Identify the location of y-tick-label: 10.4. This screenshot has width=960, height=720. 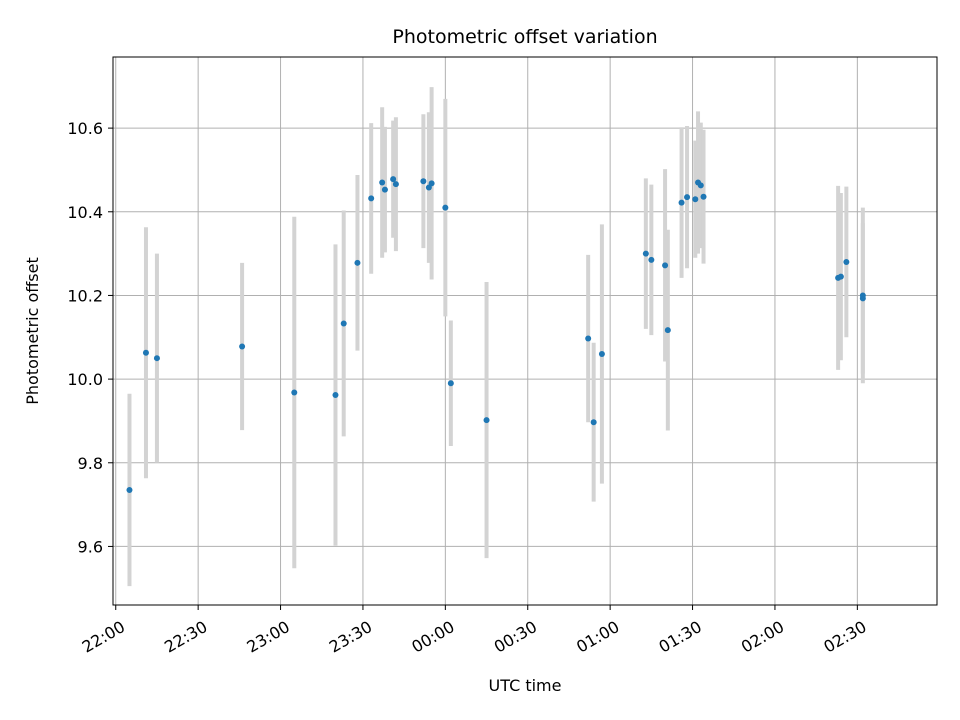
(85, 212).